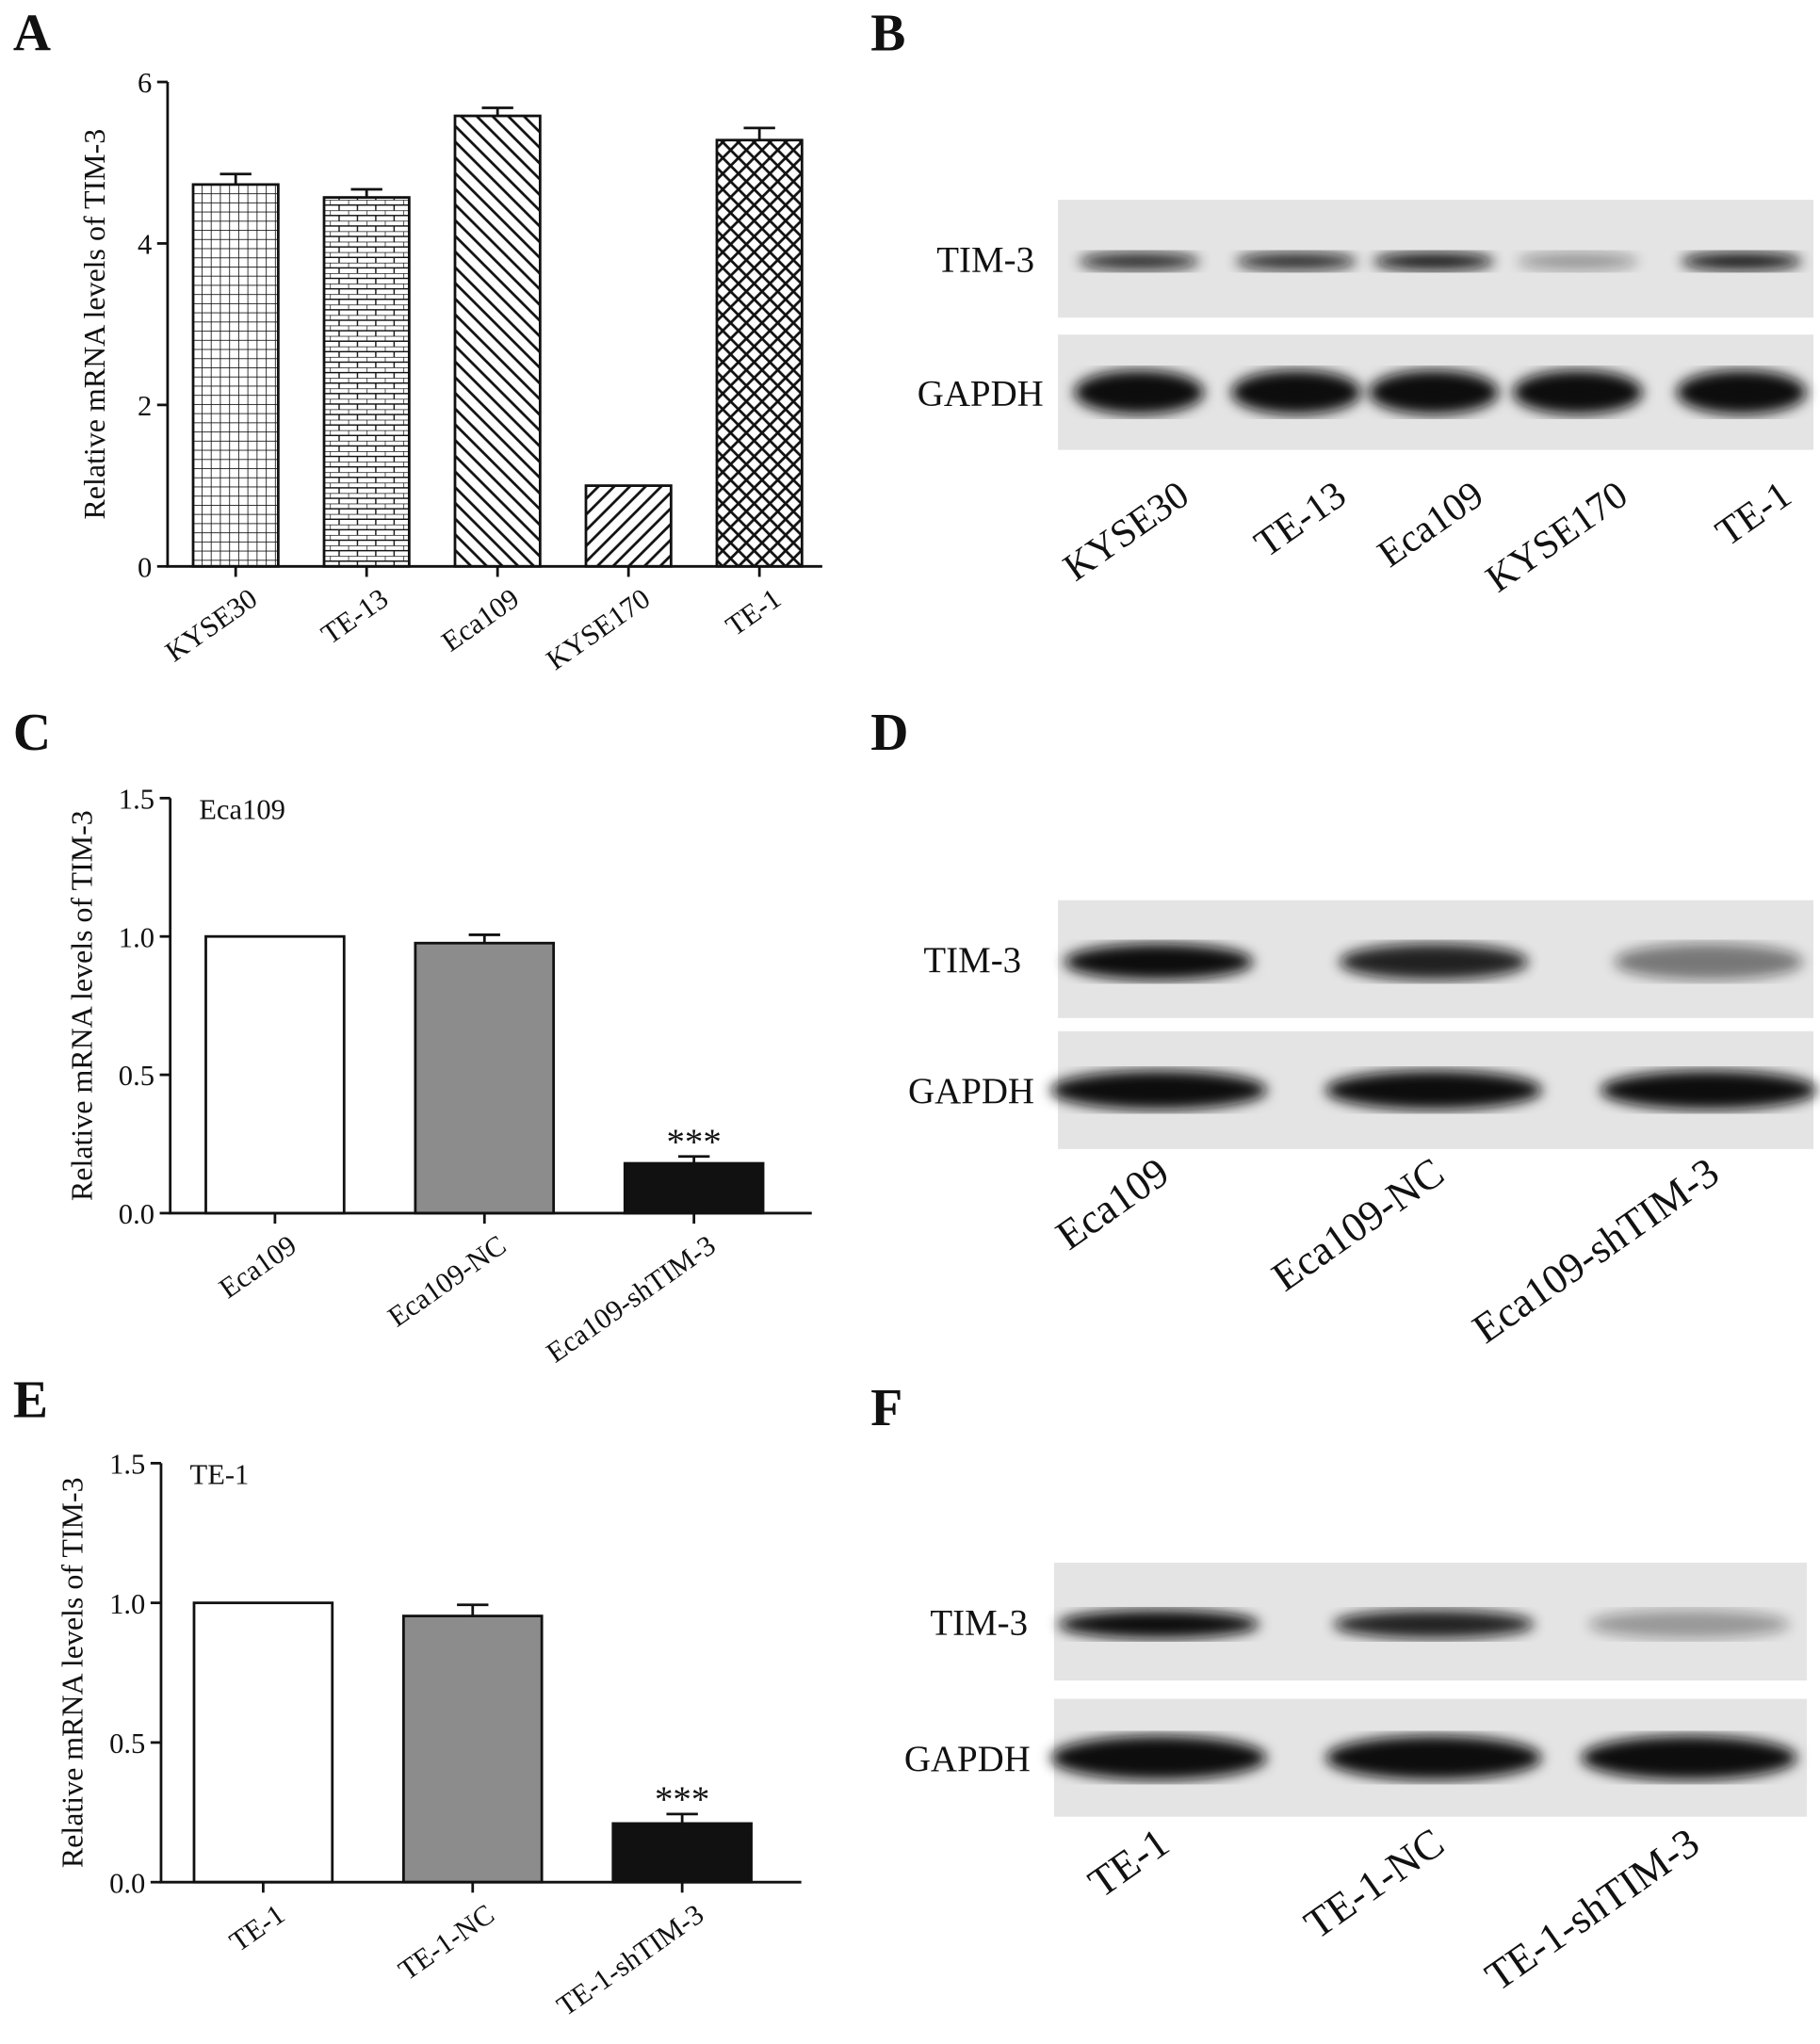  What do you see at coordinates (887, 34) in the screenshot?
I see `panel-label: B` at bounding box center [887, 34].